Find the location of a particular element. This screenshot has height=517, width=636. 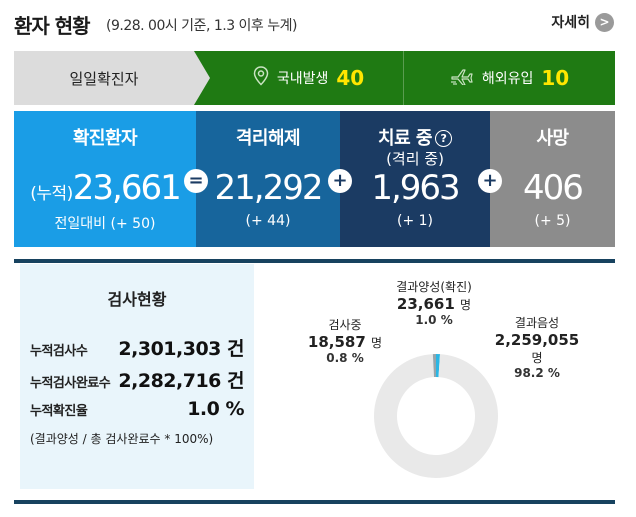

overseas-label: 해외유입 is located at coordinates (507, 79).